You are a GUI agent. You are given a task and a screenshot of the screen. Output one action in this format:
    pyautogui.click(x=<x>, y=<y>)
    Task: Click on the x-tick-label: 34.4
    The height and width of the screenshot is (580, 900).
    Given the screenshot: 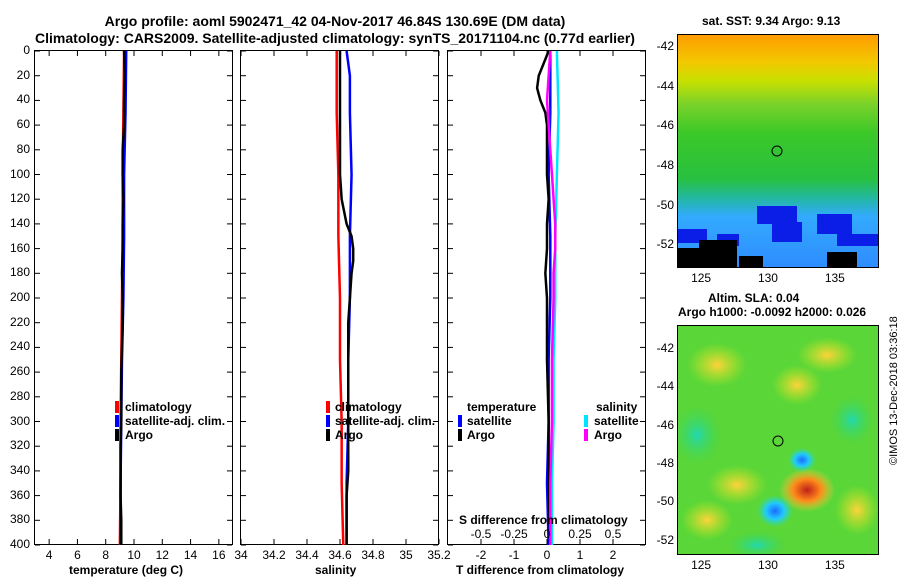 What is the action you would take?
    pyautogui.click(x=307, y=555)
    